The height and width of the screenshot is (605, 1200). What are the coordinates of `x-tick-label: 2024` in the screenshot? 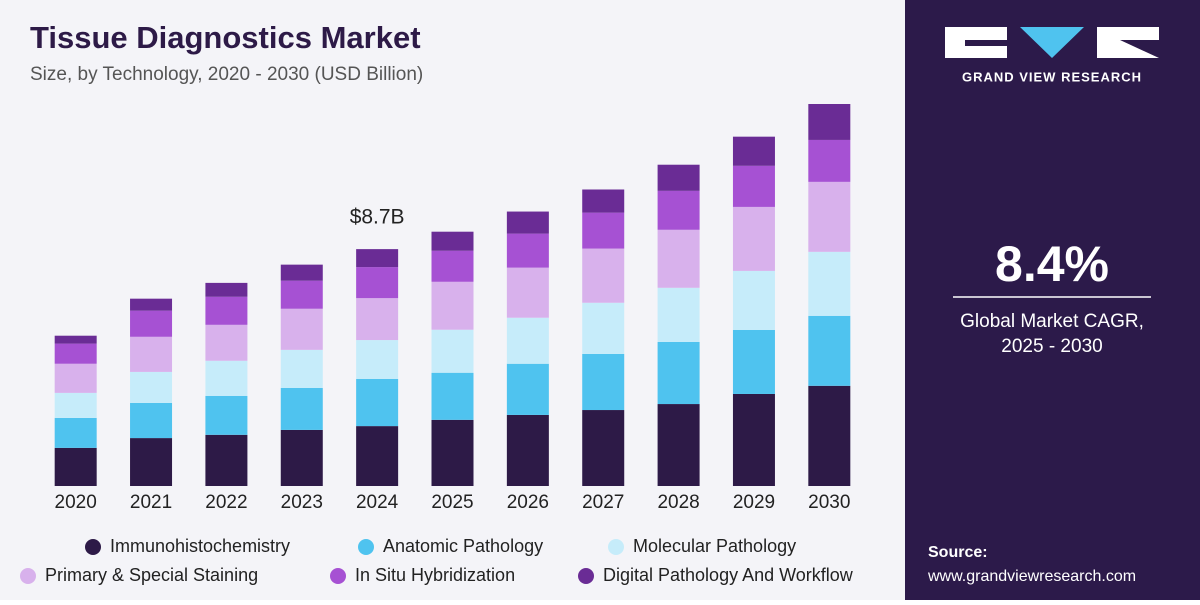 It's located at (377, 502).